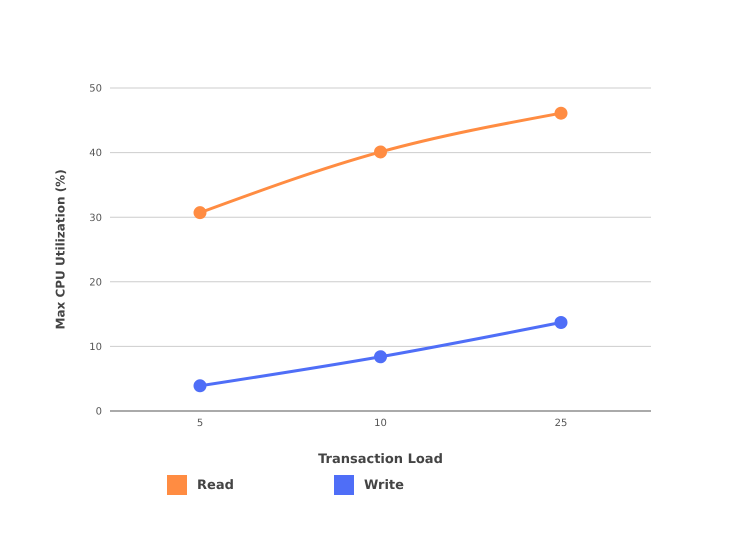 The height and width of the screenshot is (551, 737). What do you see at coordinates (200, 424) in the screenshot?
I see `x-tick-label: 5` at bounding box center [200, 424].